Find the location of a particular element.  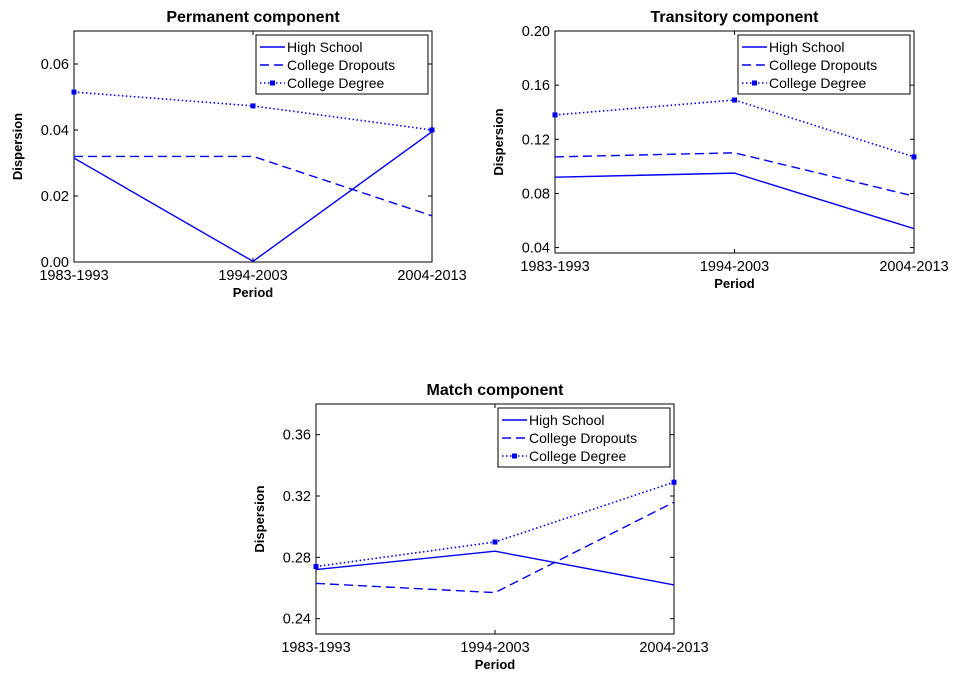

y-tick-label: 0.36 is located at coordinates (297, 436).